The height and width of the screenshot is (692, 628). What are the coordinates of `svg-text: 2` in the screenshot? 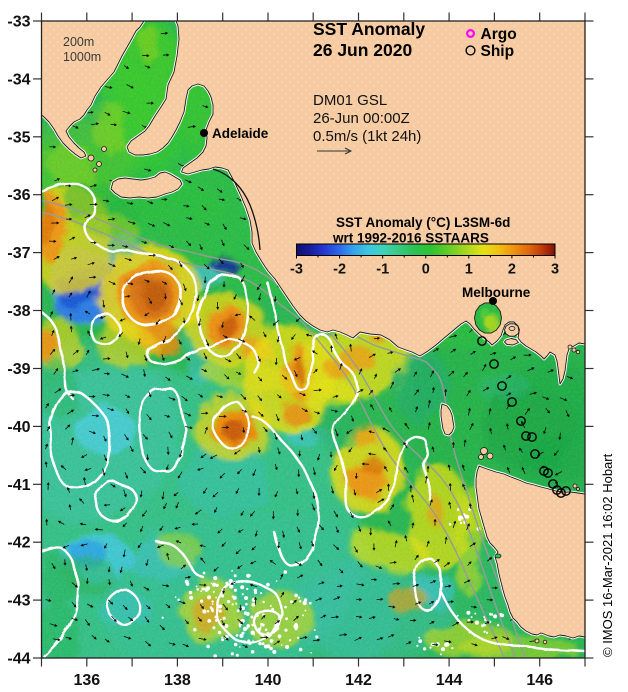 It's located at (512, 270).